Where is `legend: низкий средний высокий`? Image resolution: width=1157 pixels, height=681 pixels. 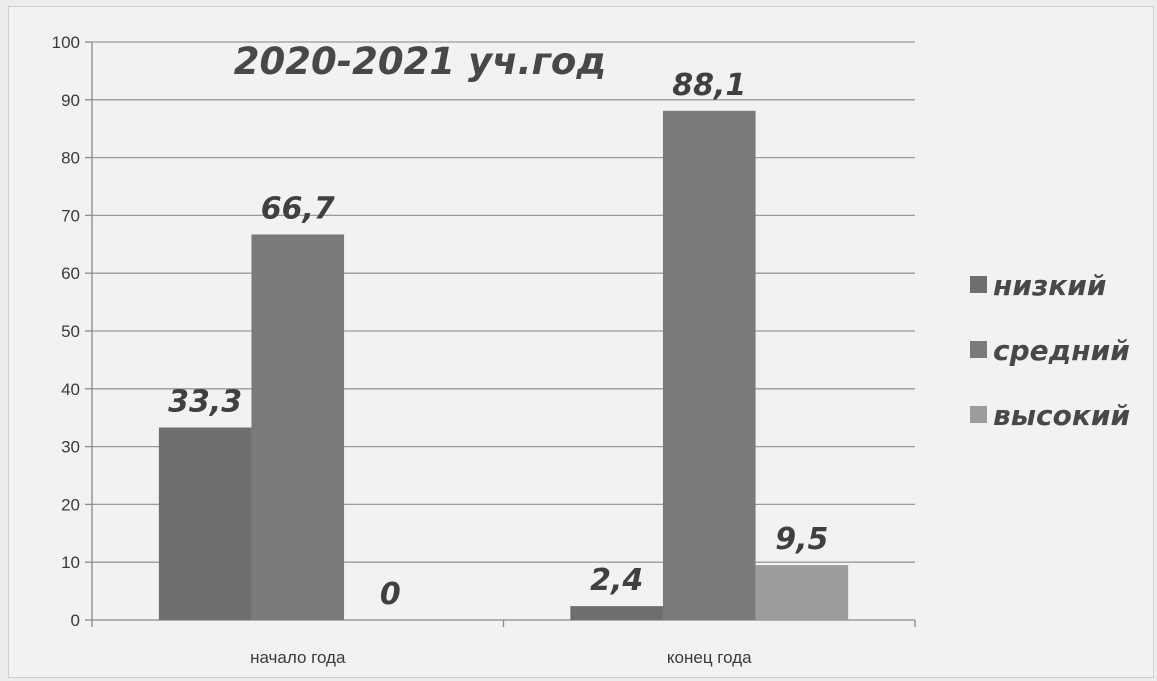 legend: низкий средний высокий is located at coordinates (1050, 350).